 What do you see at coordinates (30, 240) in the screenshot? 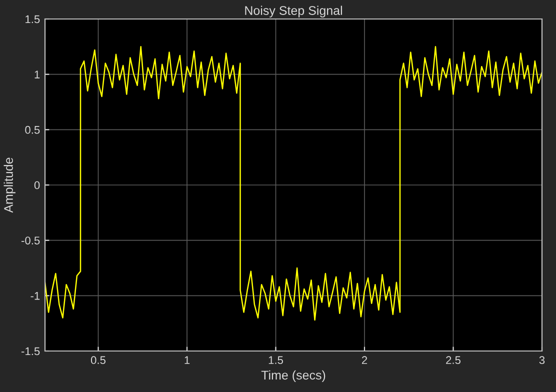
I see `y-tick-label: -0.5` at bounding box center [30, 240].